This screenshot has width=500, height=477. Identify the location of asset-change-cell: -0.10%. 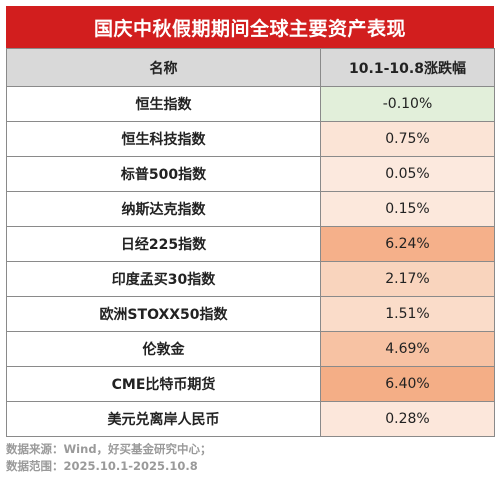
(407, 104).